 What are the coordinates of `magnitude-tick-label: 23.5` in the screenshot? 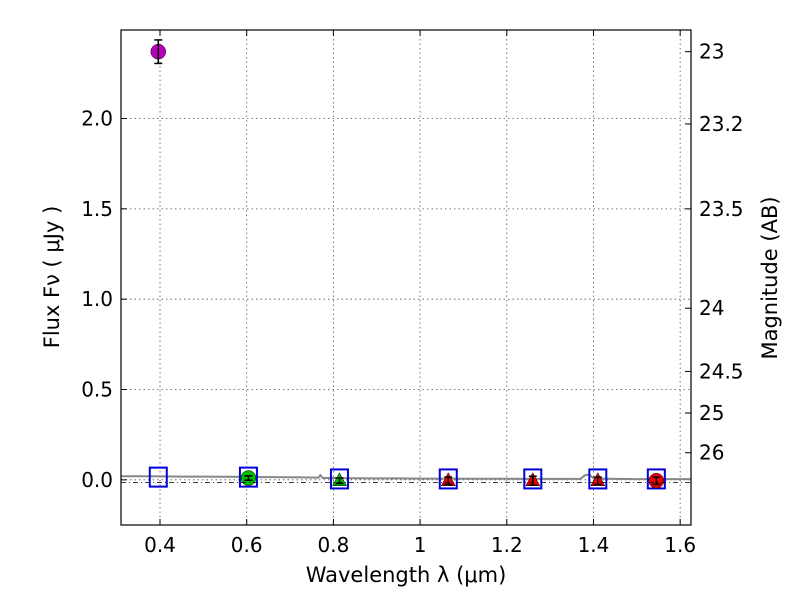 It's located at (721, 209).